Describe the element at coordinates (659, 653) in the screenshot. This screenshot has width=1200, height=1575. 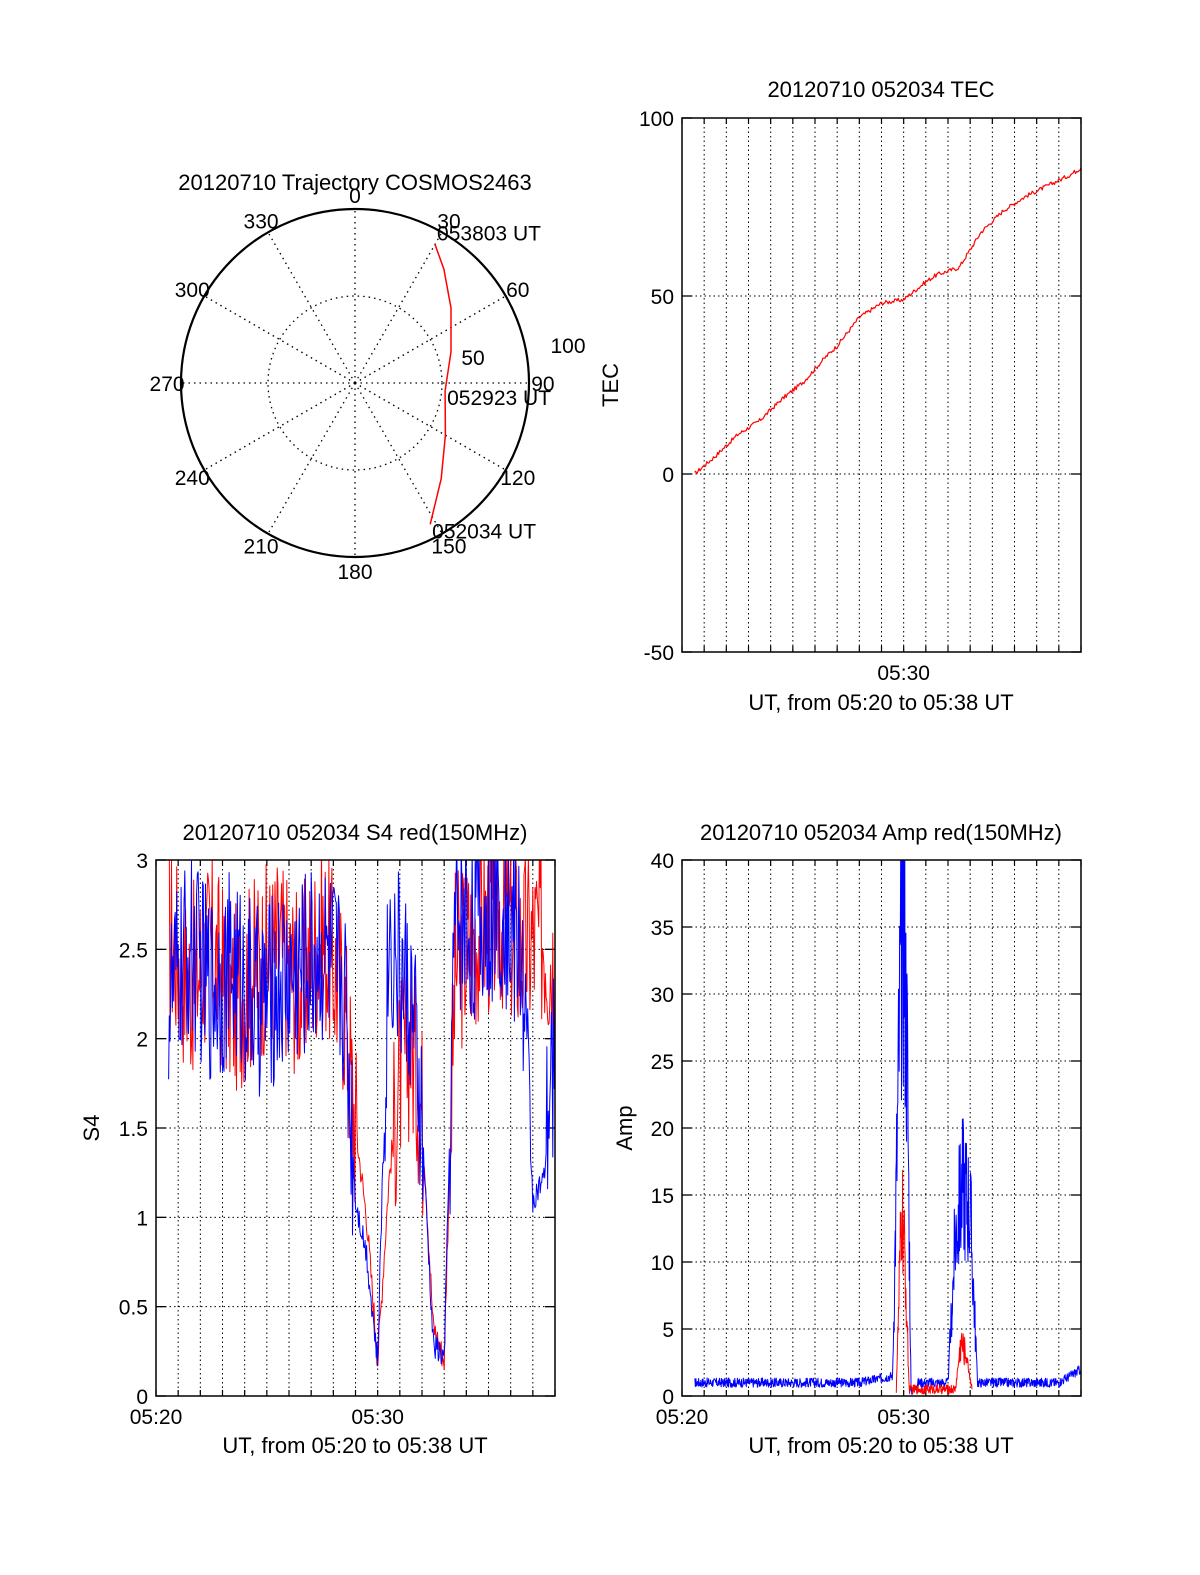
I see `y-tick-label: -50` at that location.